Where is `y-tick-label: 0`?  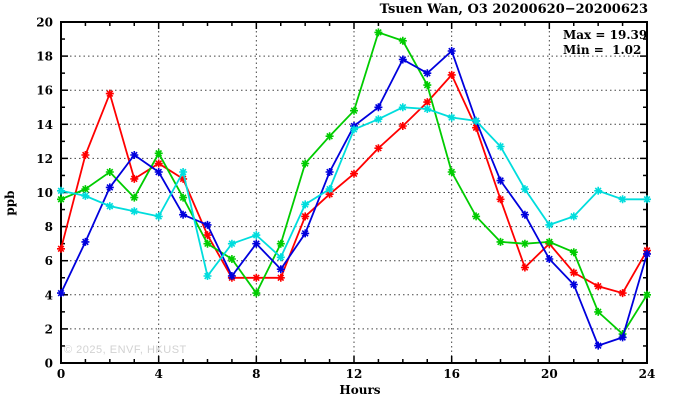
y-tick-label: 0 is located at coordinates (49, 364).